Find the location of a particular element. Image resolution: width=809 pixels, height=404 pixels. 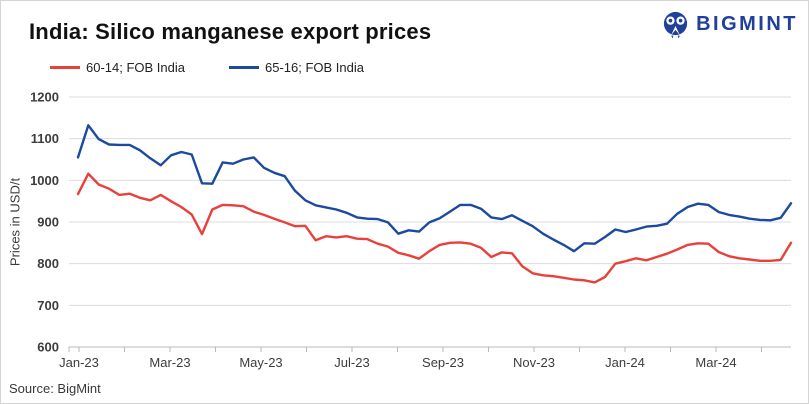

x-tick-label: Jul-23 is located at coordinates (351, 362).